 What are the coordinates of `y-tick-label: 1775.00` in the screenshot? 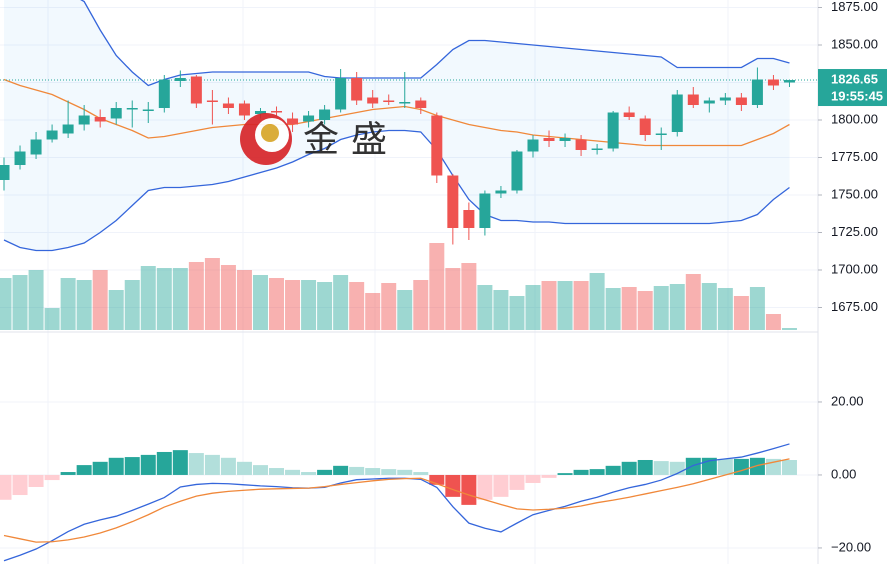 It's located at (854, 156).